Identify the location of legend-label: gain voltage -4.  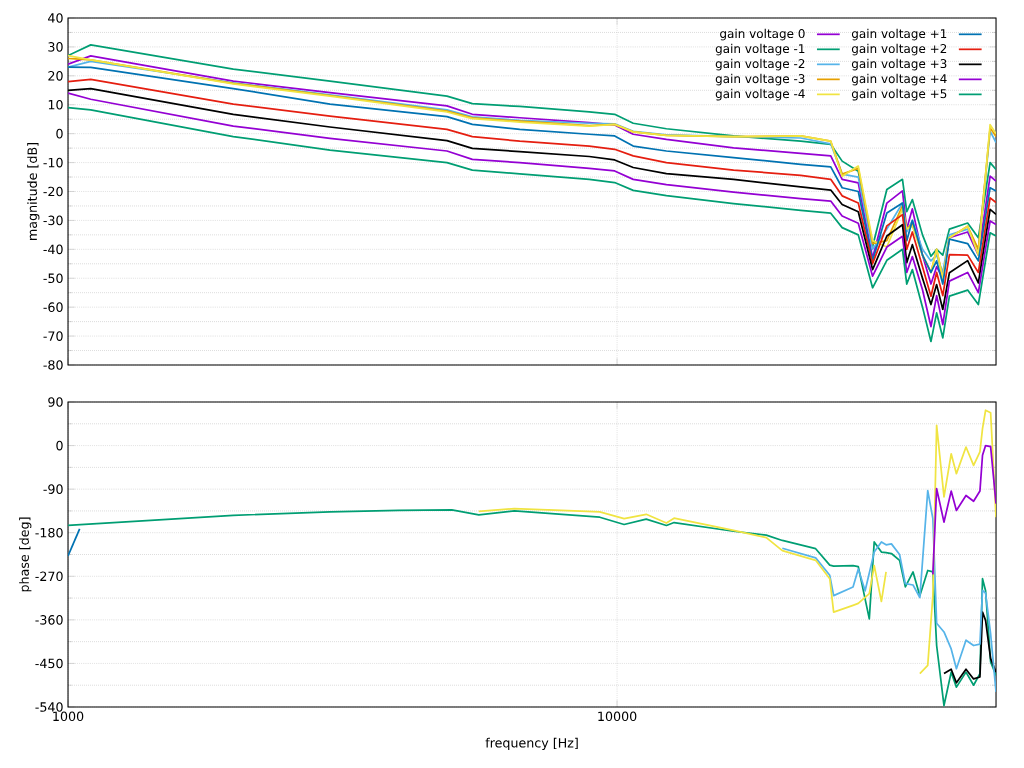
(760, 94).